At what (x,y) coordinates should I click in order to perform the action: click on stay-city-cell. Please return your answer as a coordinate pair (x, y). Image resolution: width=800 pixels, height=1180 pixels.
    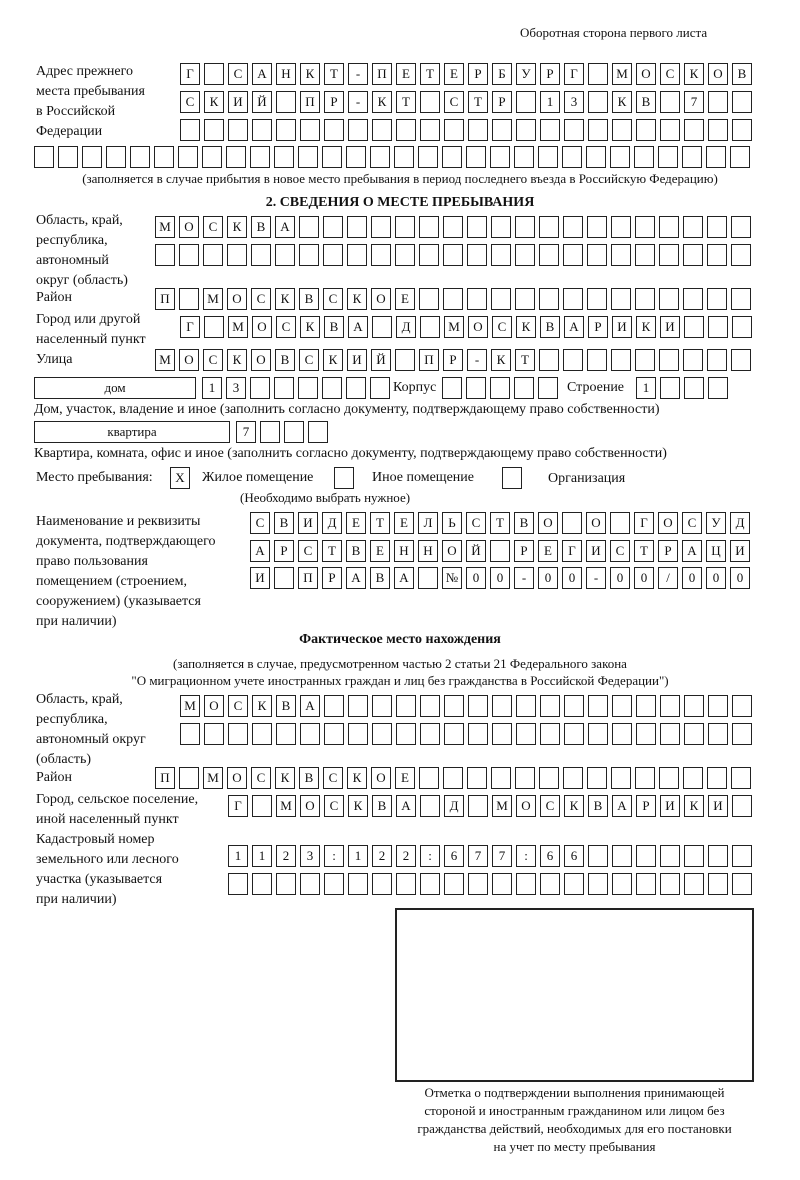
    Looking at the image, I should click on (694, 327).